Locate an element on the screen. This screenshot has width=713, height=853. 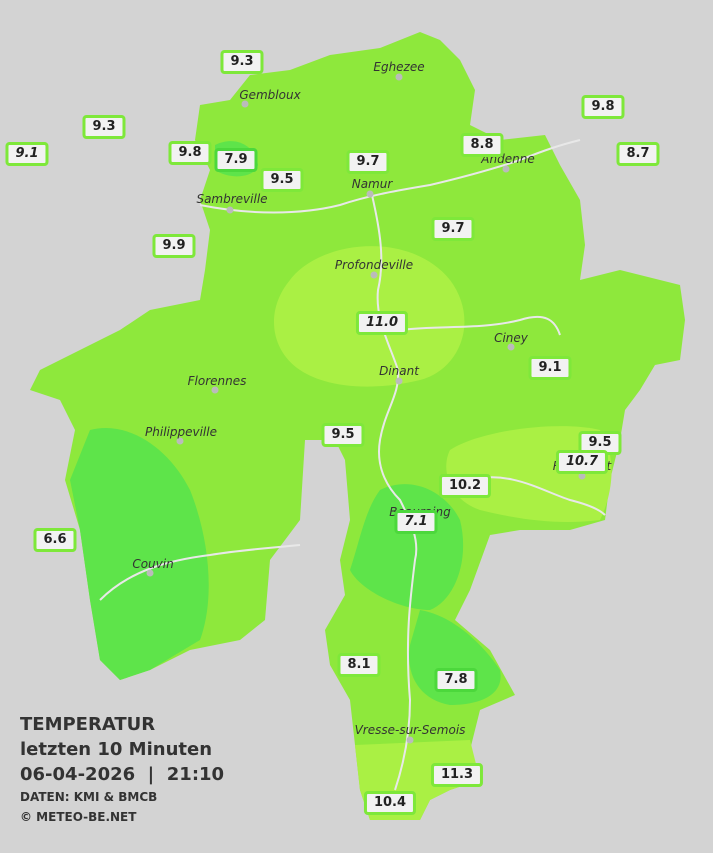
station-value: 10.2 is located at coordinates (465, 486).